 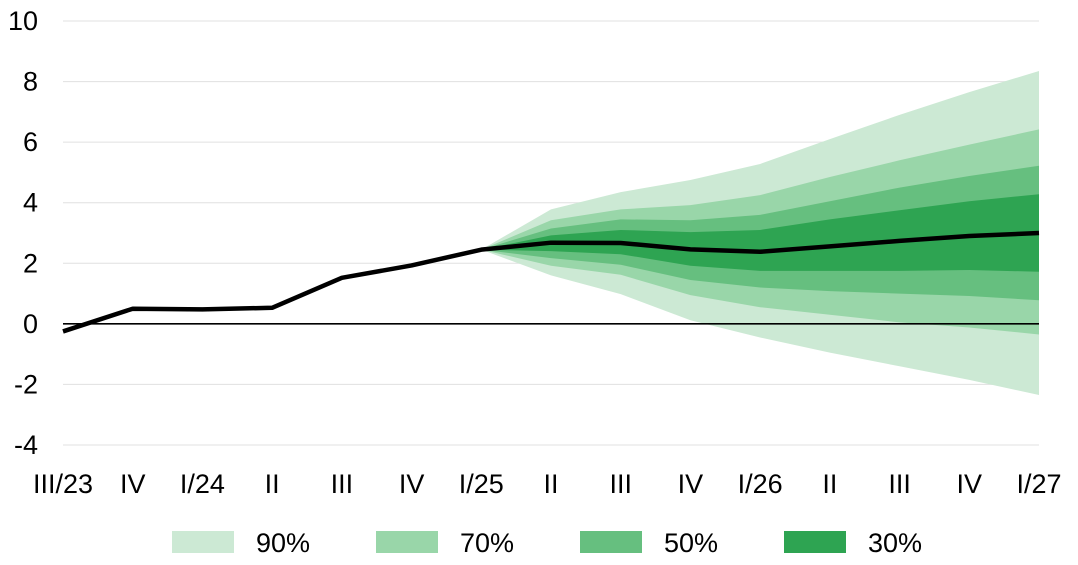 I want to click on y-tick-label: 8, so click(x=30, y=82).